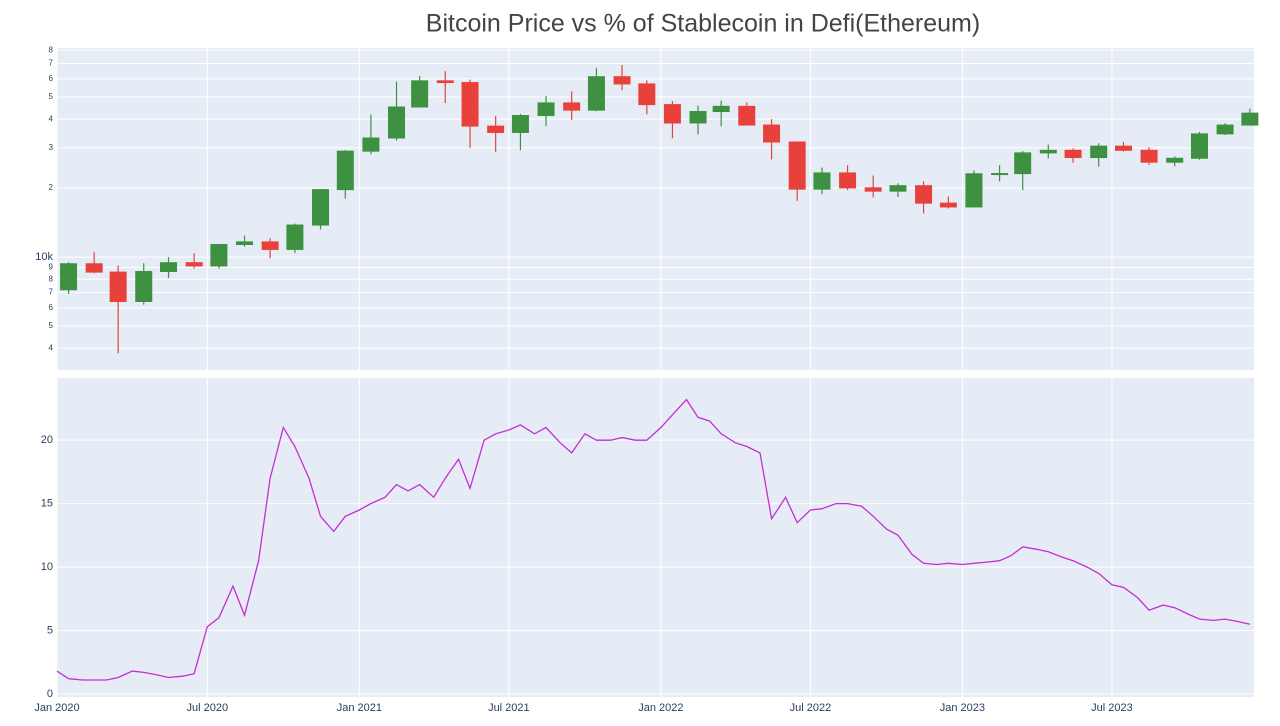 The height and width of the screenshot is (726, 1280). I want to click on y-tick-label: 15, so click(47, 504).